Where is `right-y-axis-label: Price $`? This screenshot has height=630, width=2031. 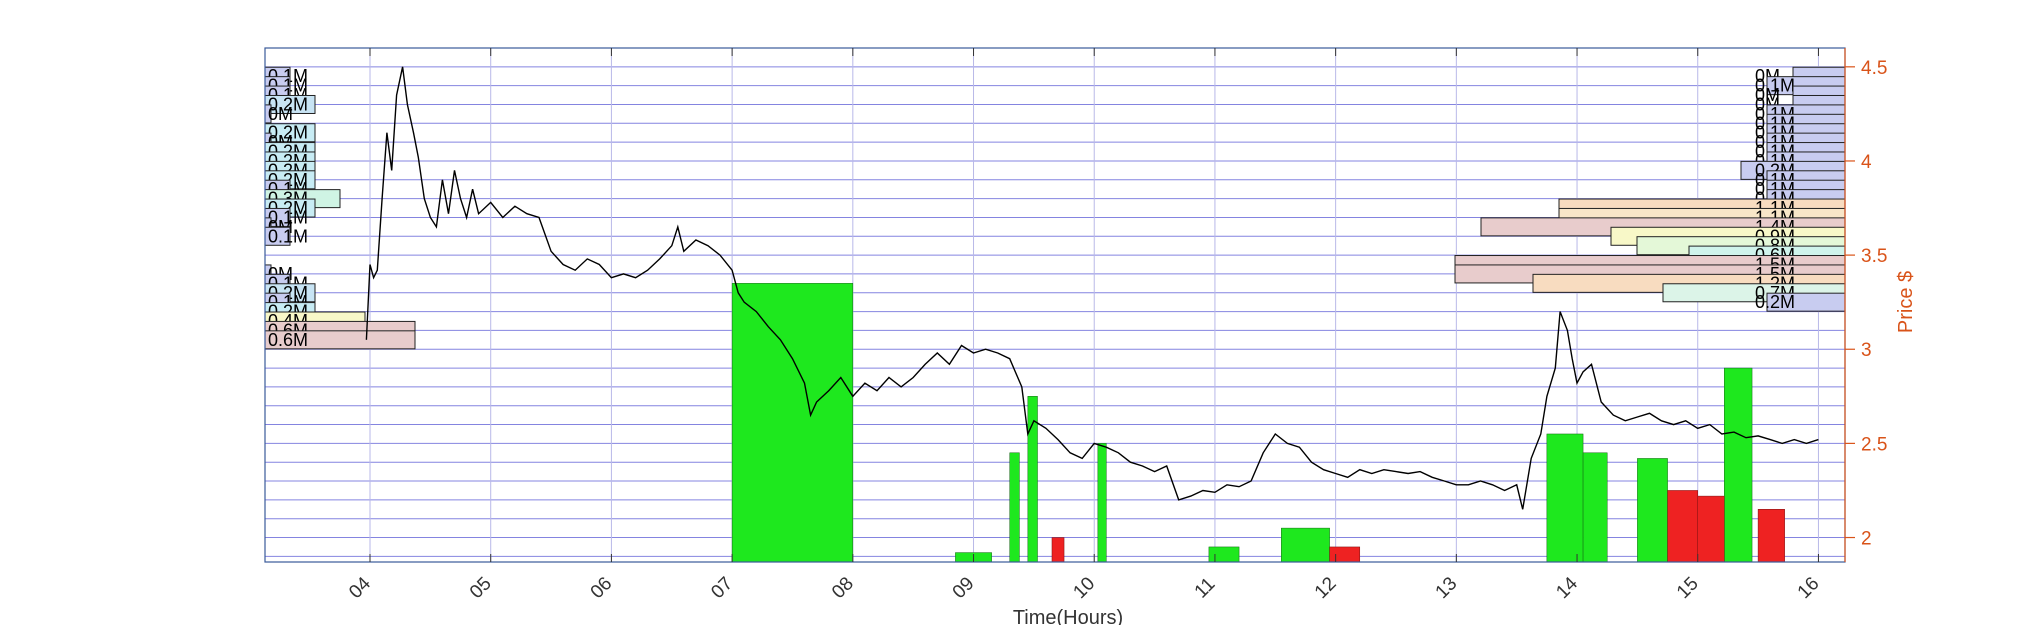 right-y-axis-label: Price $ is located at coordinates (1906, 302).